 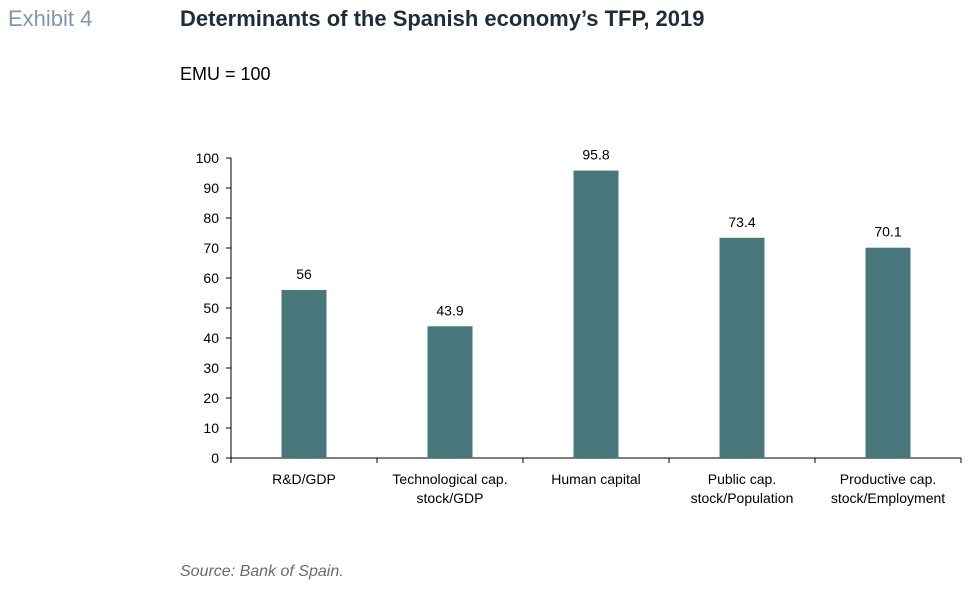 What do you see at coordinates (887, 232) in the screenshot?
I see `data-label: 70.1` at bounding box center [887, 232].